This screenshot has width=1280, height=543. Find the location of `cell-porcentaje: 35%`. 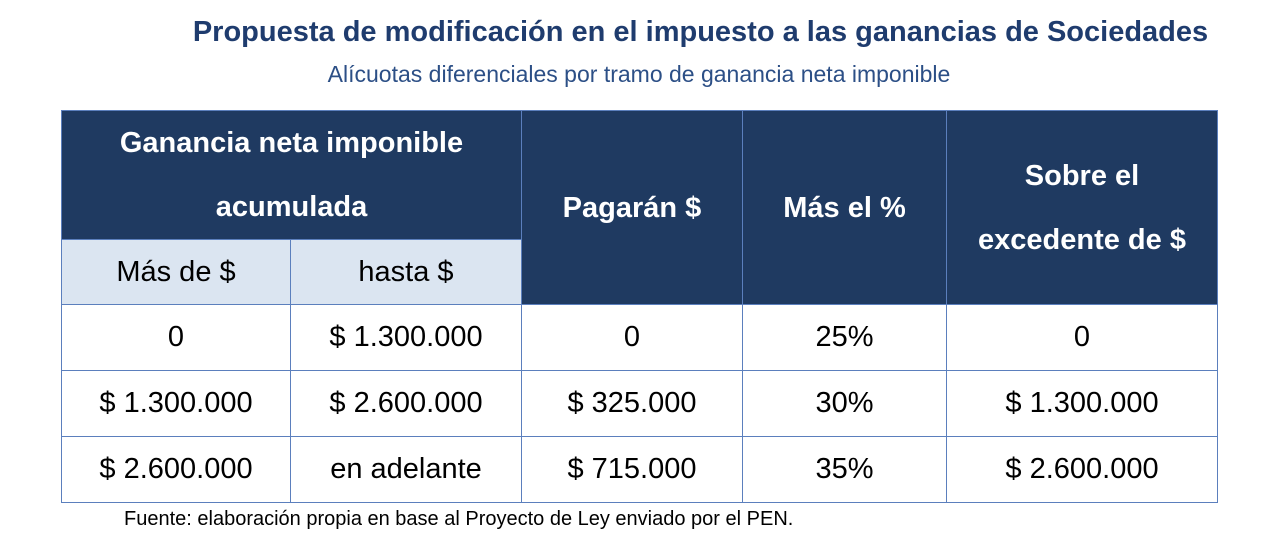

cell-porcentaje: 35% is located at coordinates (844, 469).